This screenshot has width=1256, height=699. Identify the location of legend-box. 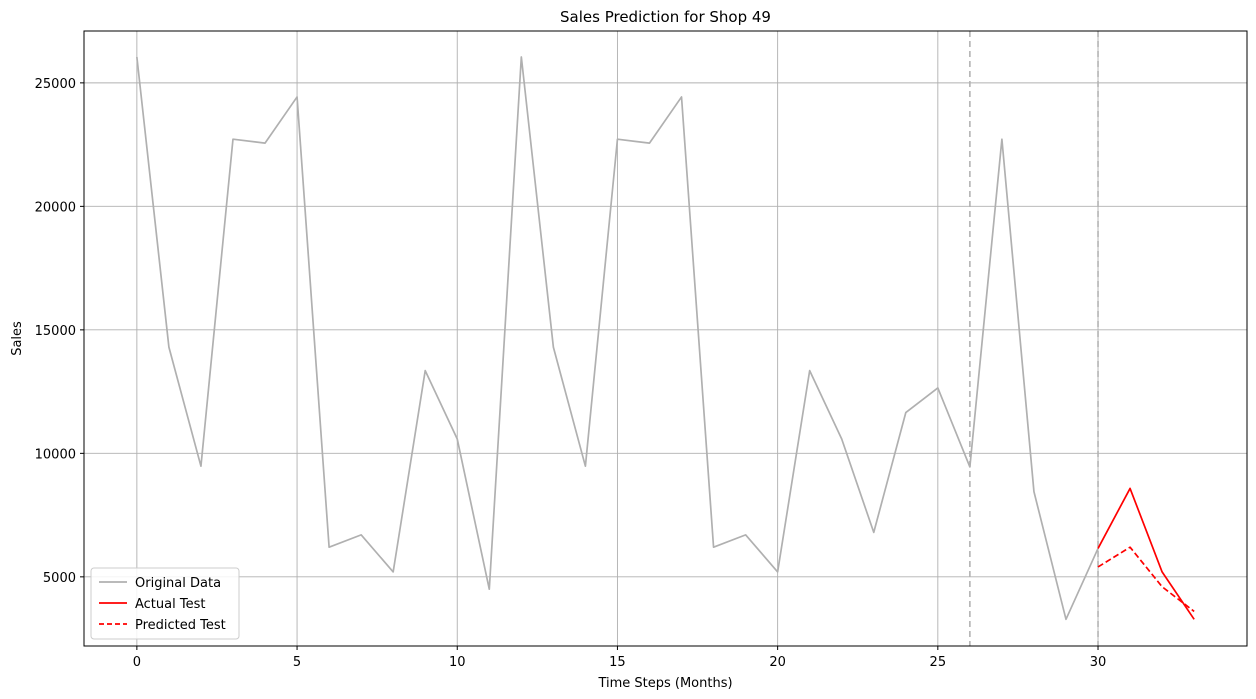
(165, 603).